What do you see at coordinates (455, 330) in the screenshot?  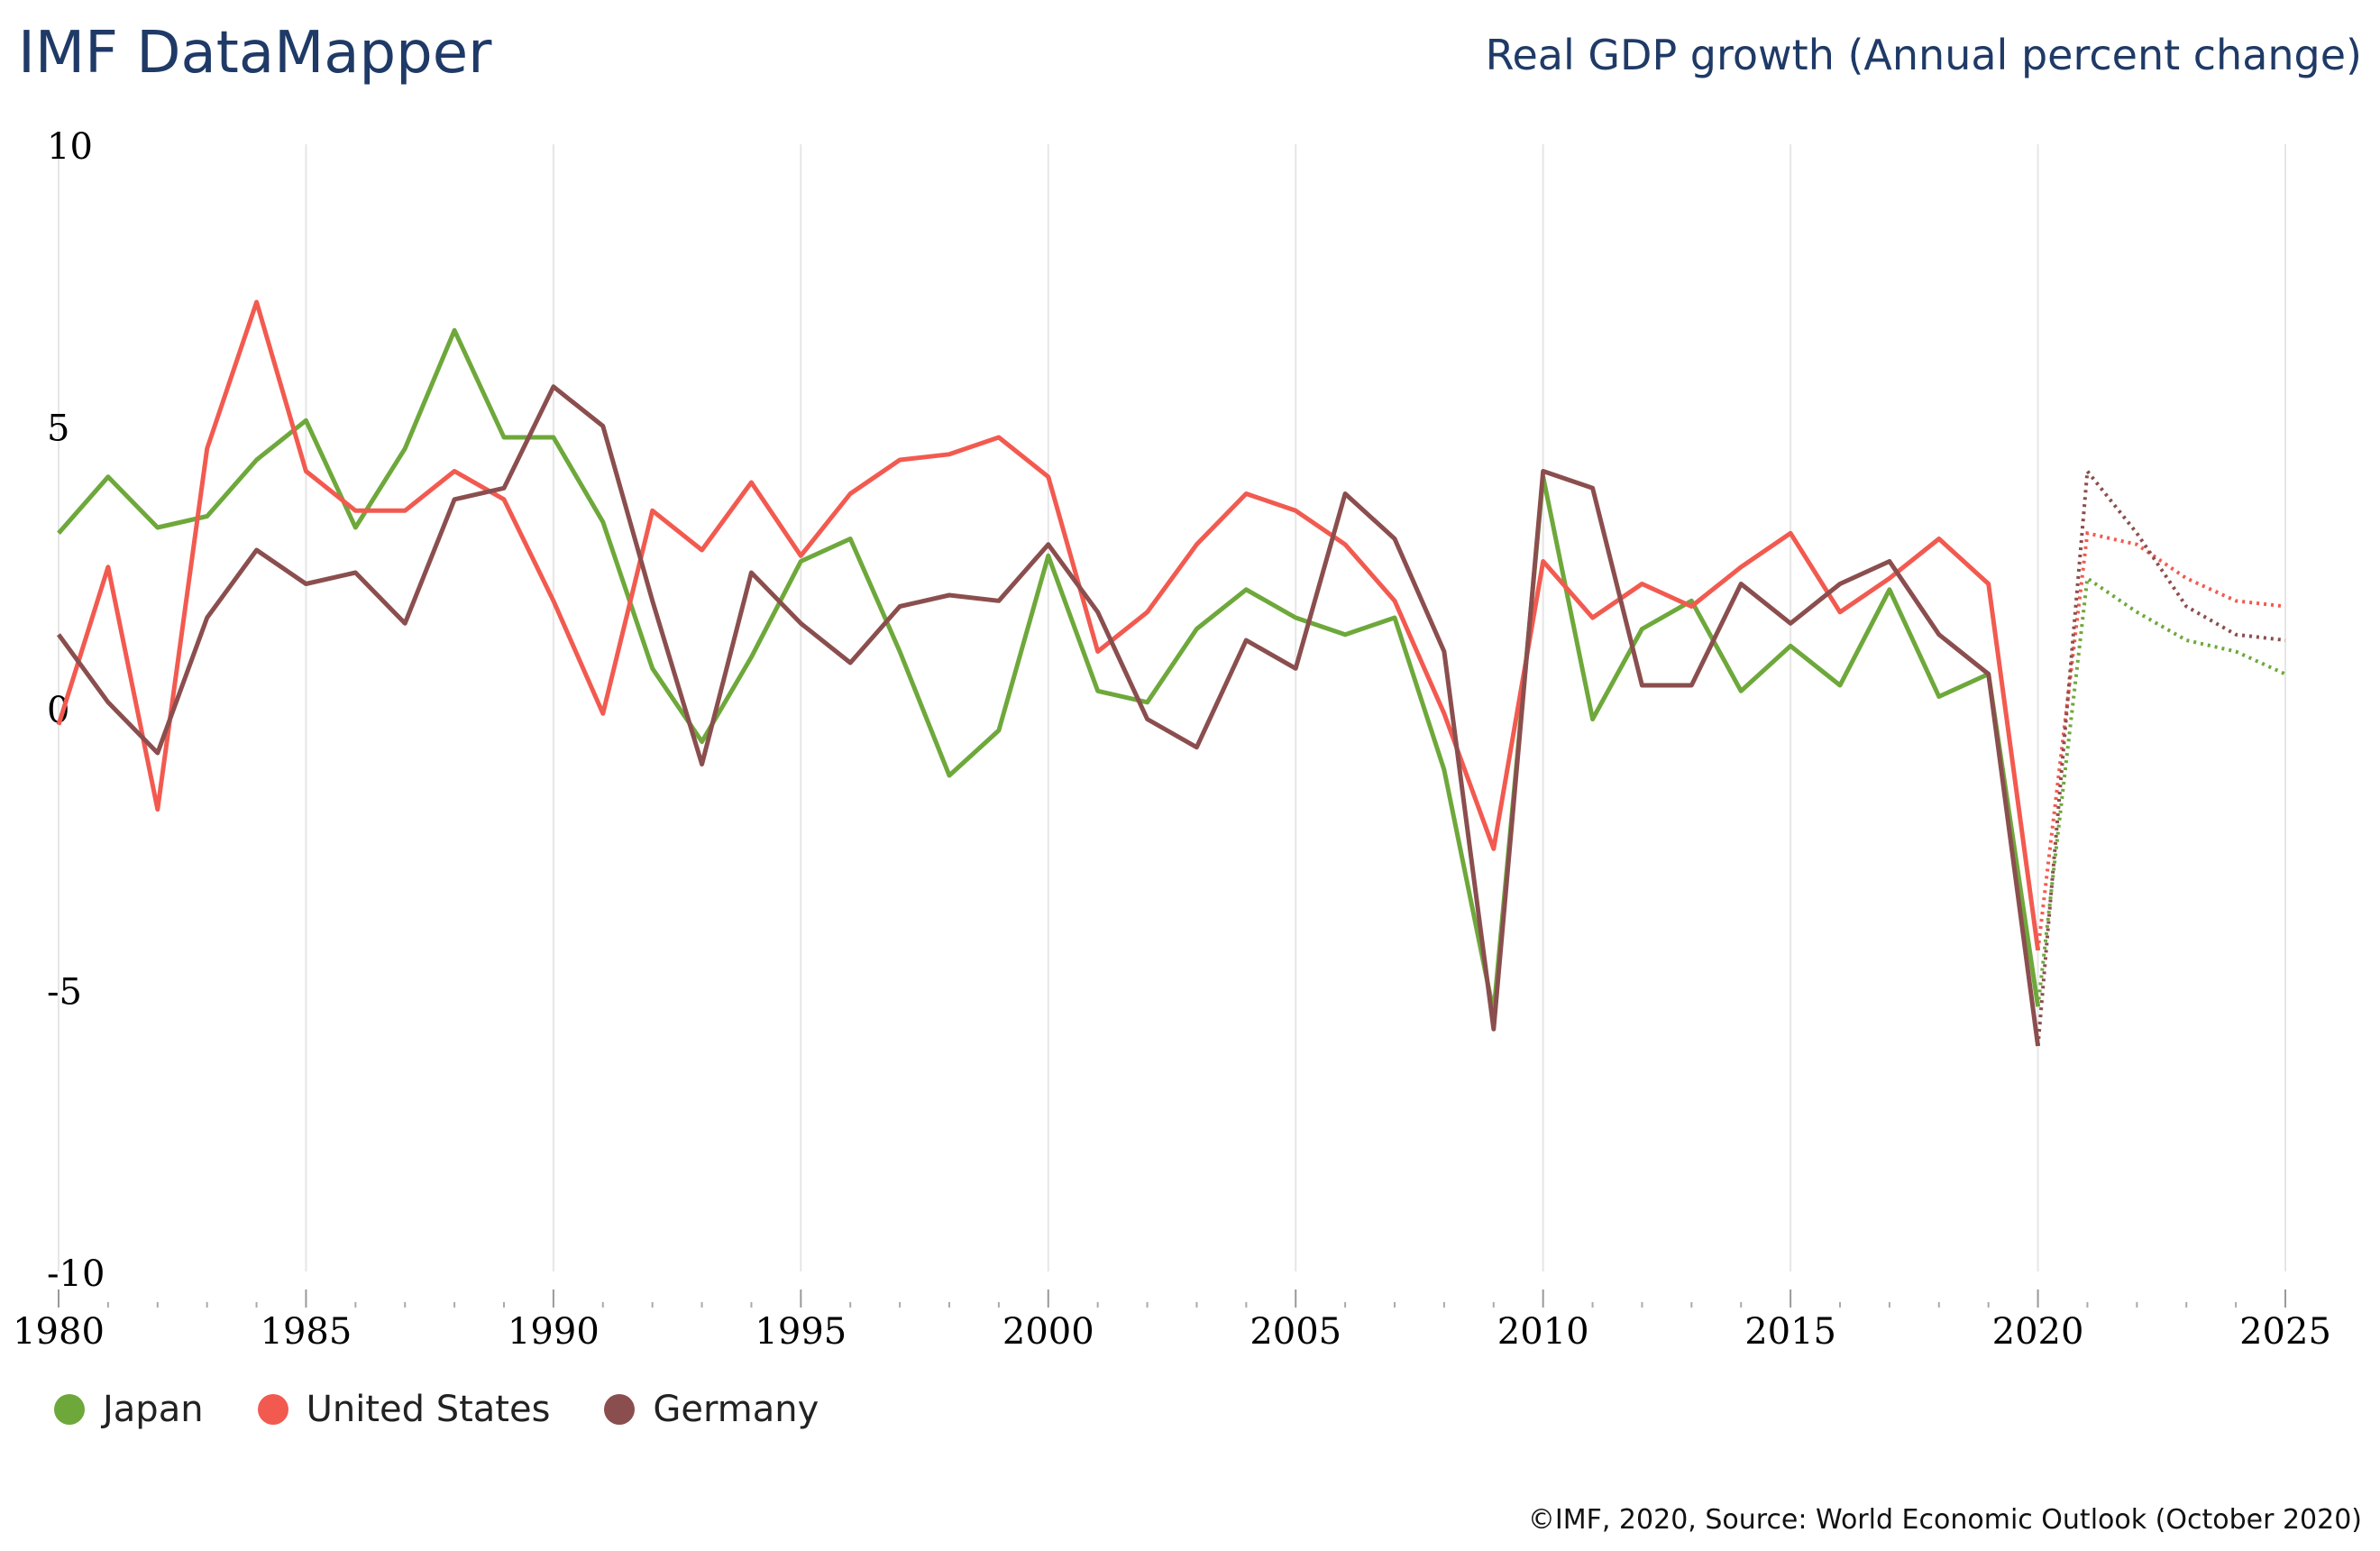 I see `point-japan-1988` at bounding box center [455, 330].